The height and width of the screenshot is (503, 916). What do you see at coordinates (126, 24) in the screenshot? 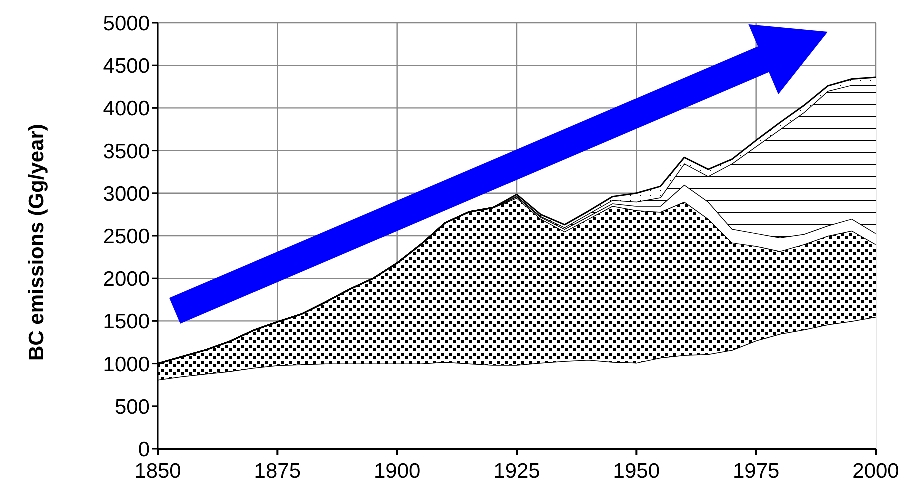
I see `y-tick-label: 5000` at bounding box center [126, 24].